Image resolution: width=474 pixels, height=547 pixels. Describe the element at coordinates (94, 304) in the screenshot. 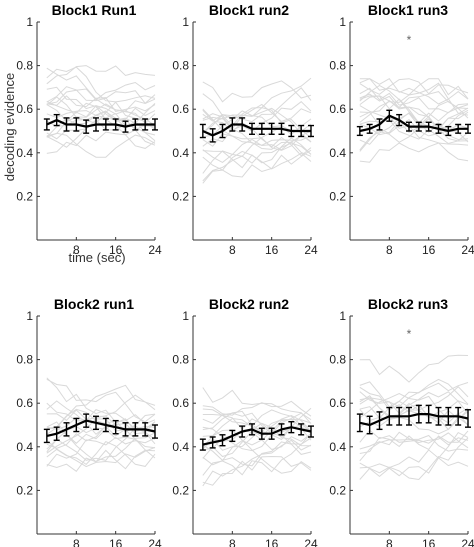

I see `panel-title: Block2 run1` at that location.